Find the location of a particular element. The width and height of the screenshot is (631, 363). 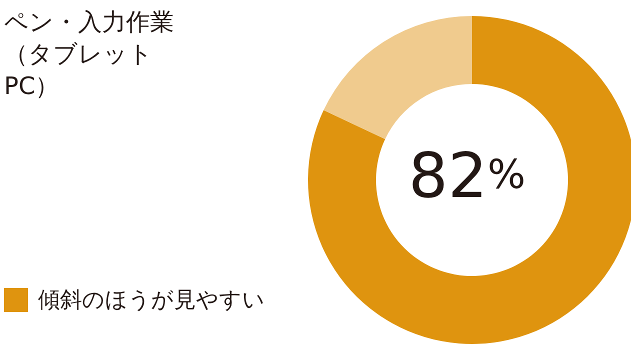

legend-label: 傾斜のほうが見やすい is located at coordinates (151, 301).